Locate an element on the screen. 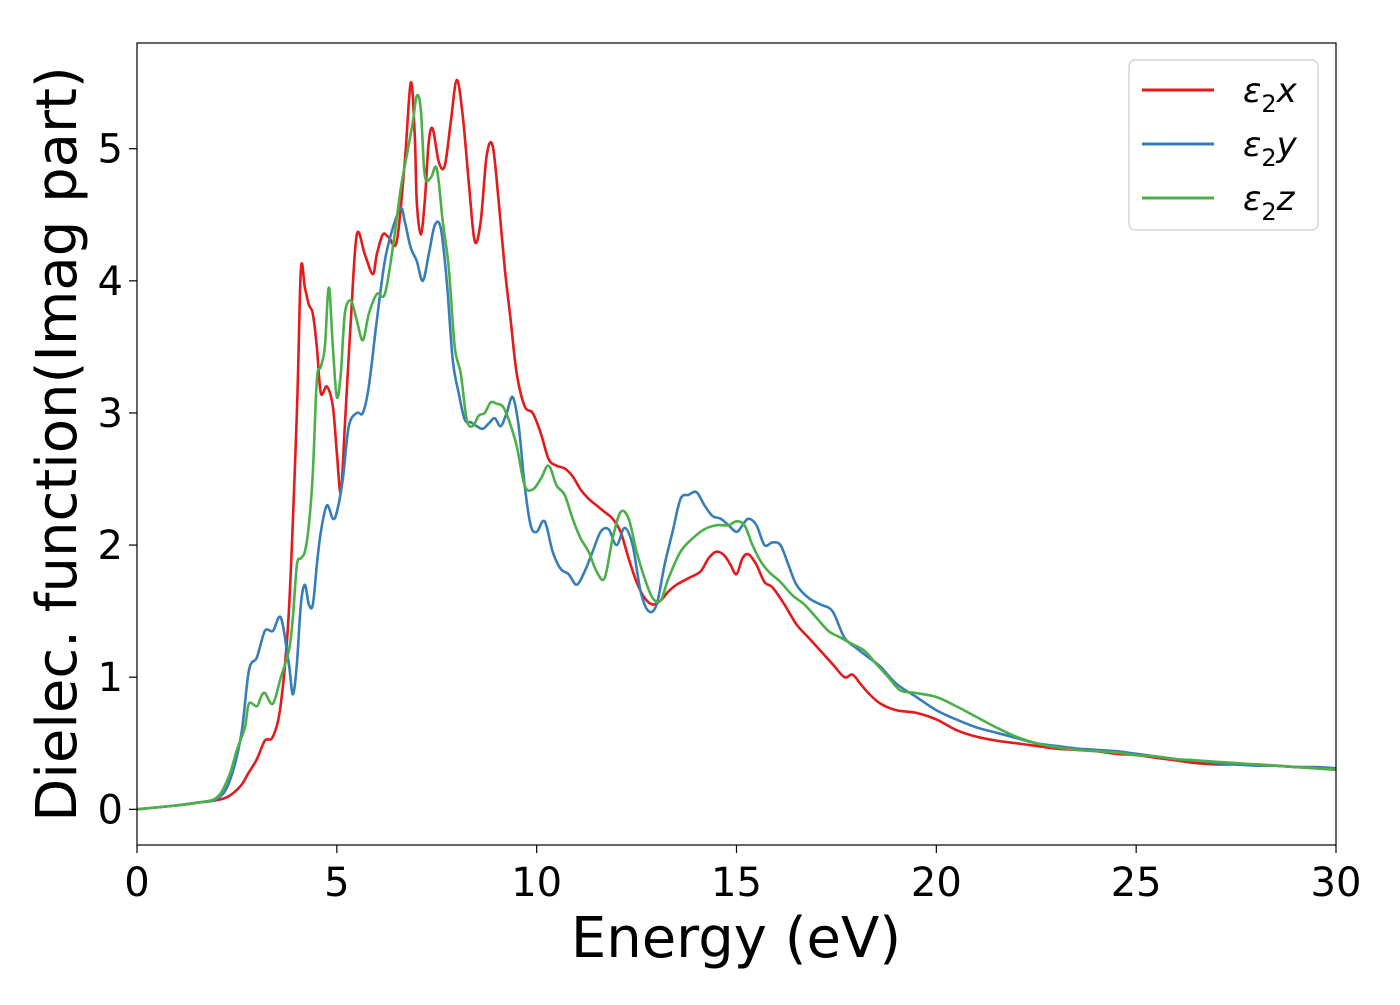  legend-box is located at coordinates (1223, 145).